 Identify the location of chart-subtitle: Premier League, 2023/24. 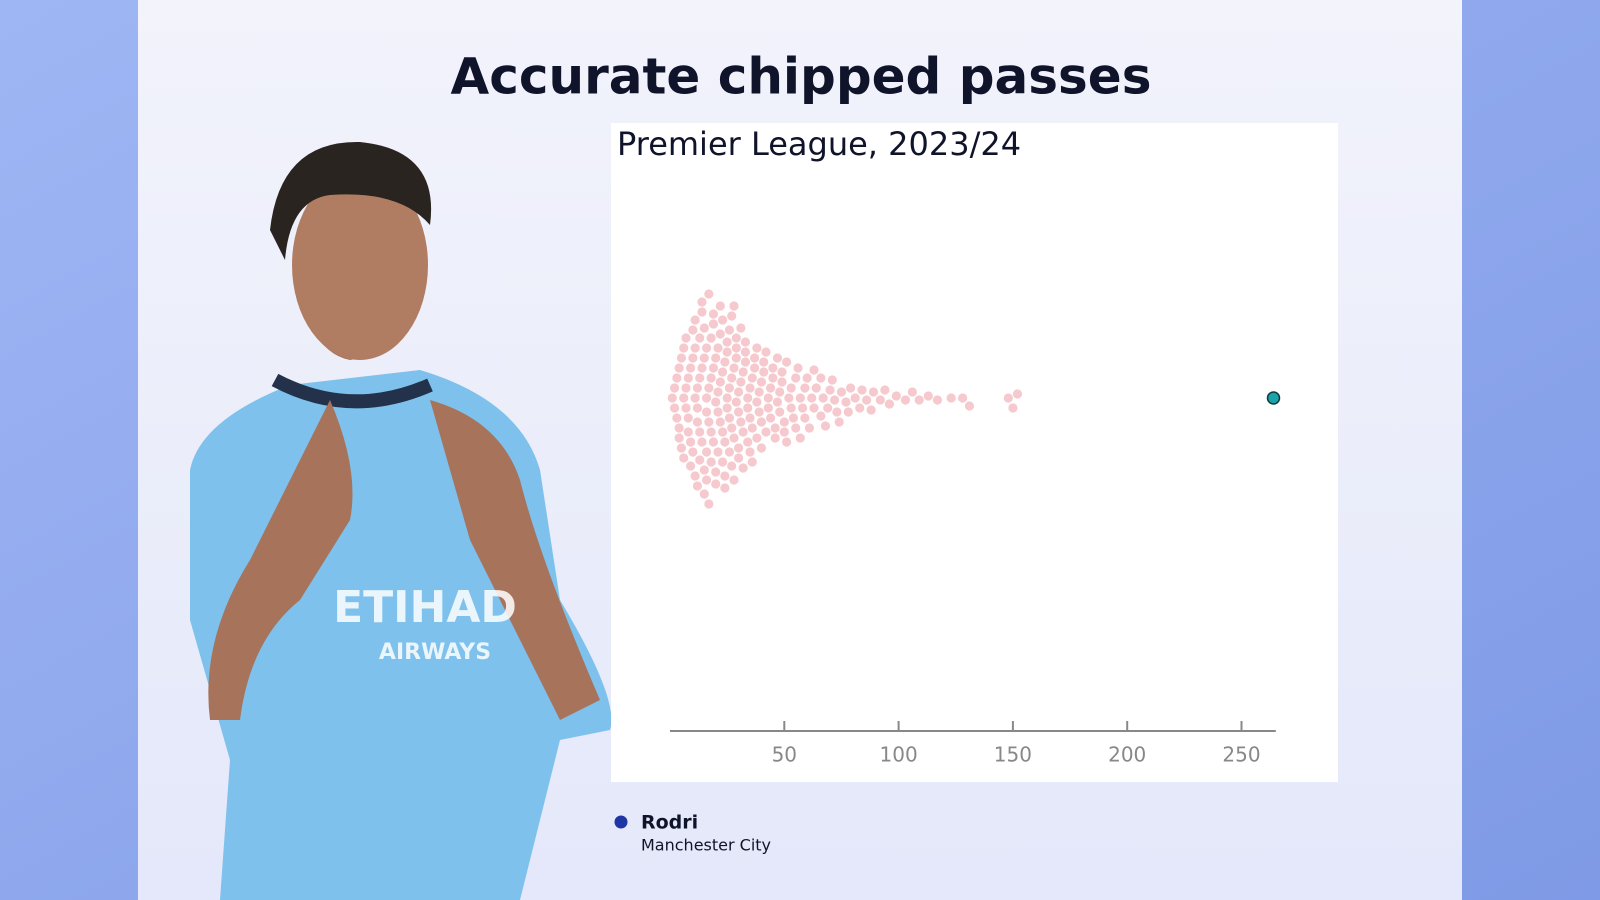
(819, 144).